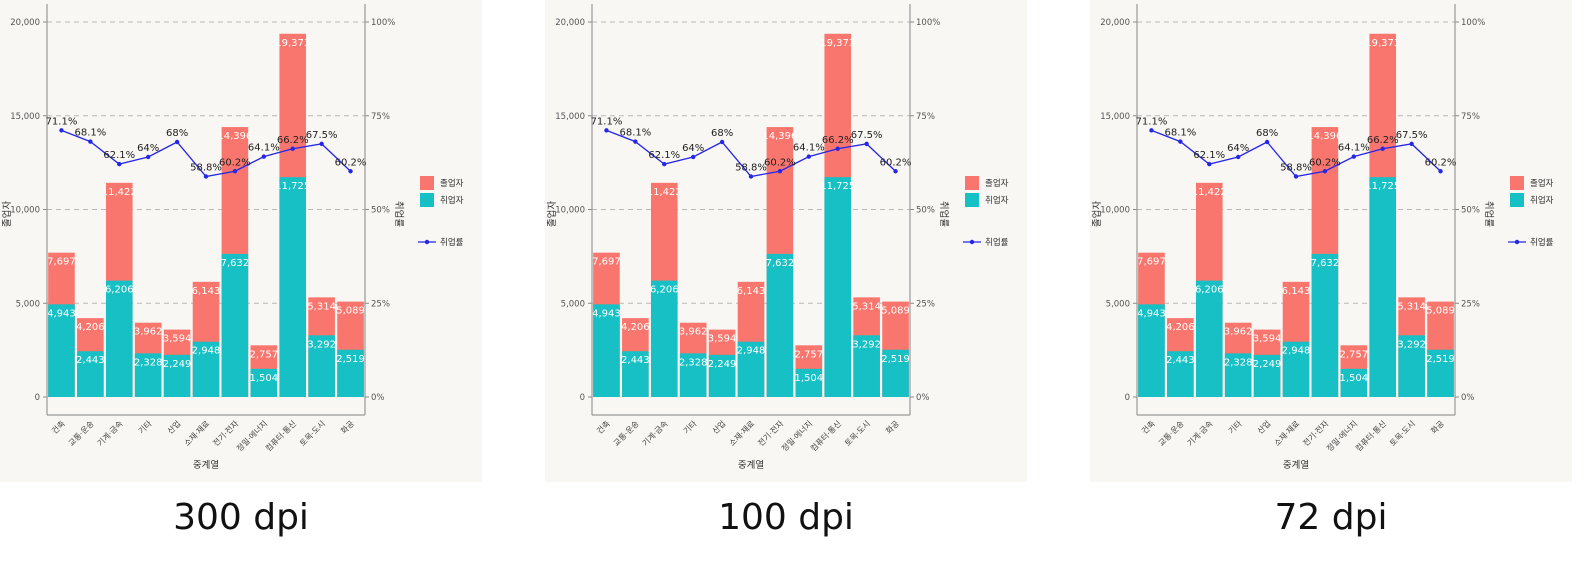  What do you see at coordinates (718, 426) in the screenshot?
I see `x-tick-label: 산업` at bounding box center [718, 426].